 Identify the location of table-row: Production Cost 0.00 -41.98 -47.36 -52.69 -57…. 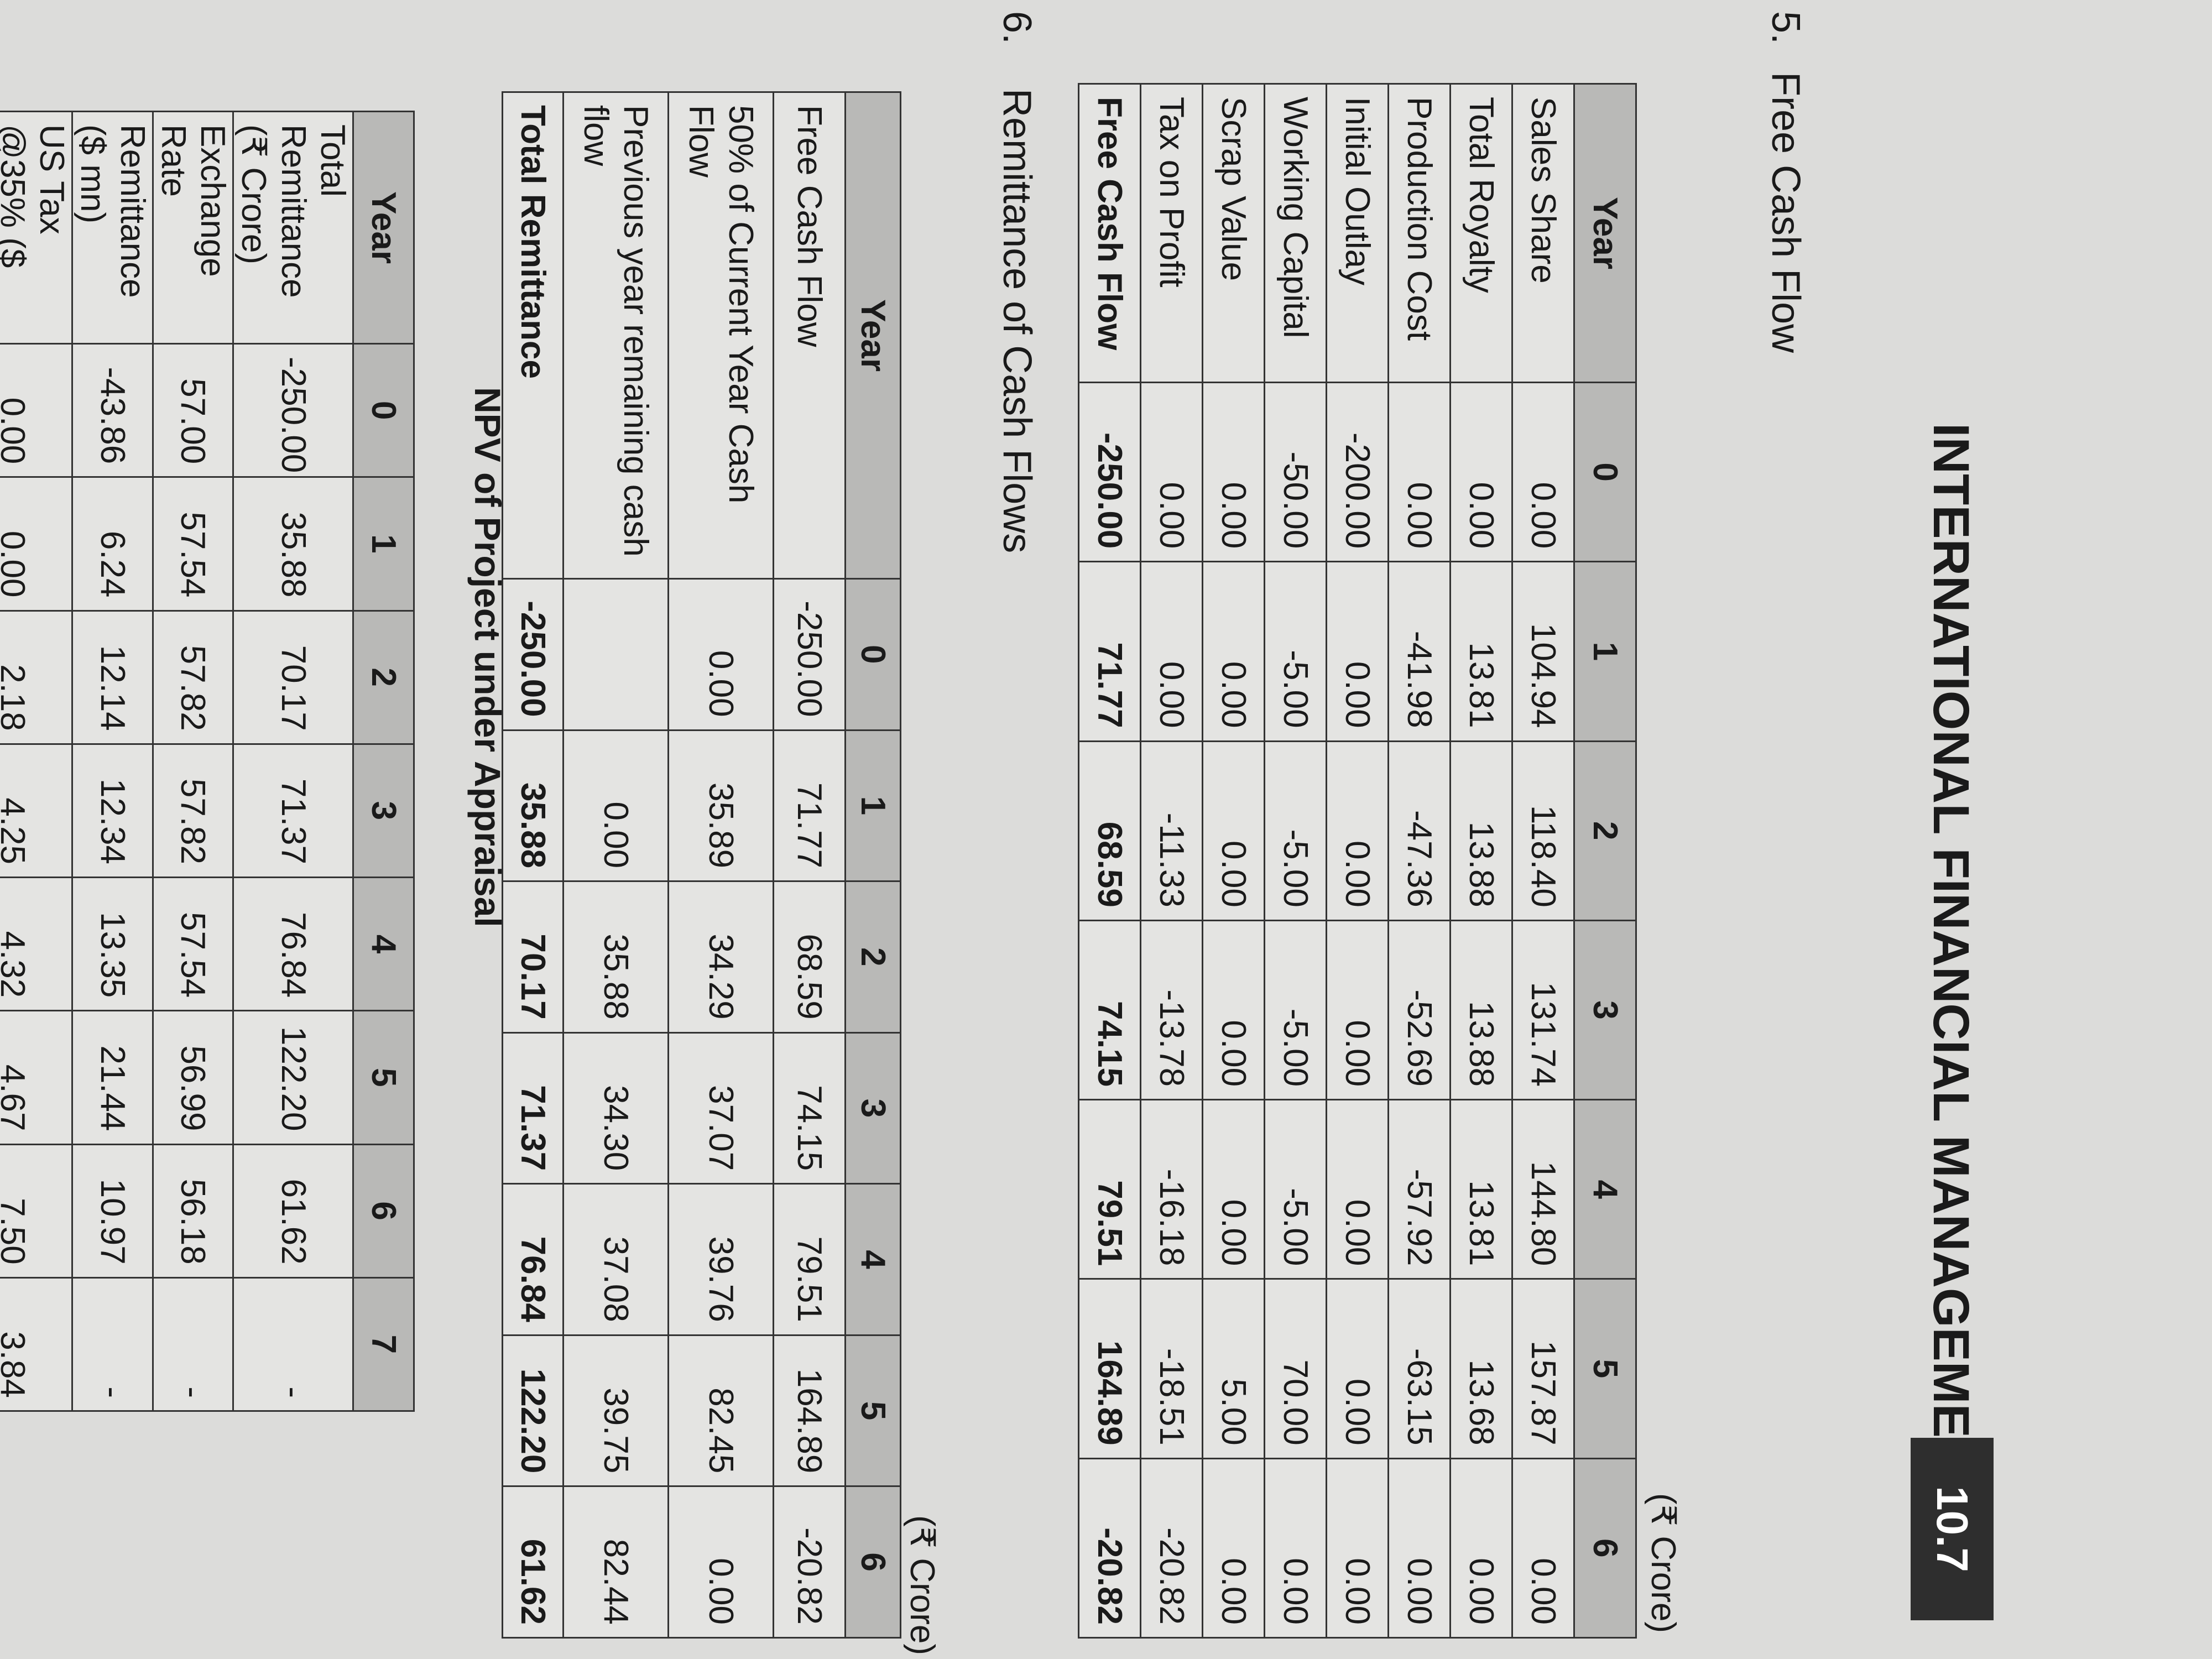
(1420, 861).